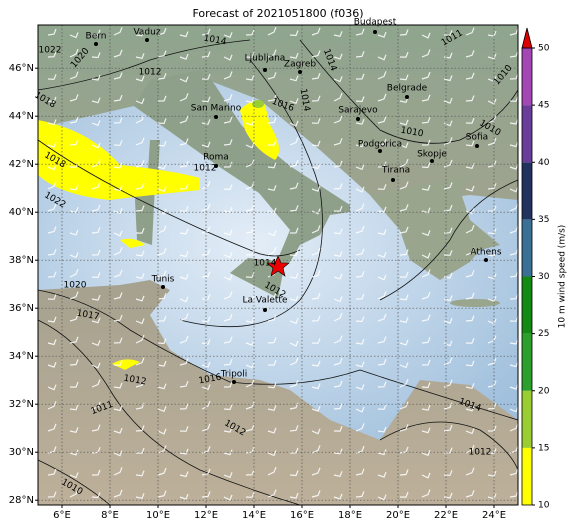 Image resolution: width=576 pixels, height=529 pixels. I want to click on x-tick-label: 16°E, so click(302, 515).